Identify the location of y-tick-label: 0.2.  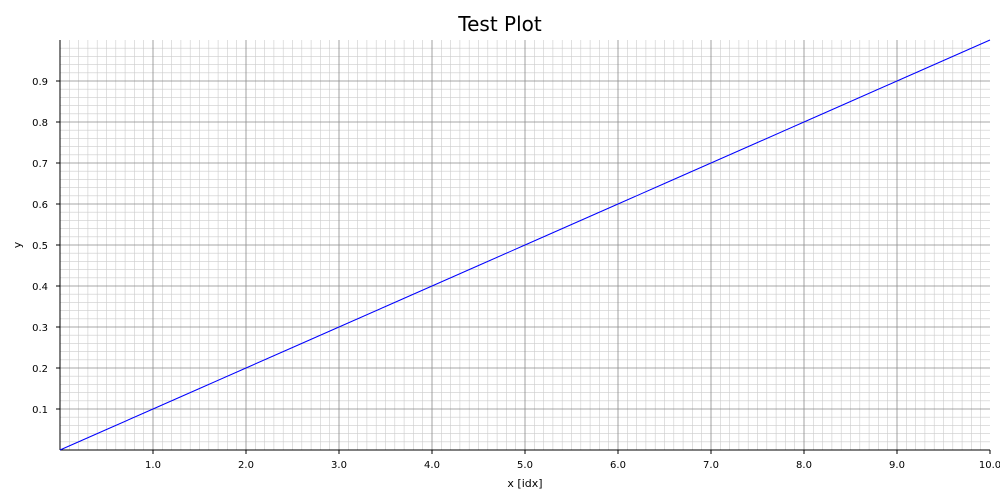
(40, 369).